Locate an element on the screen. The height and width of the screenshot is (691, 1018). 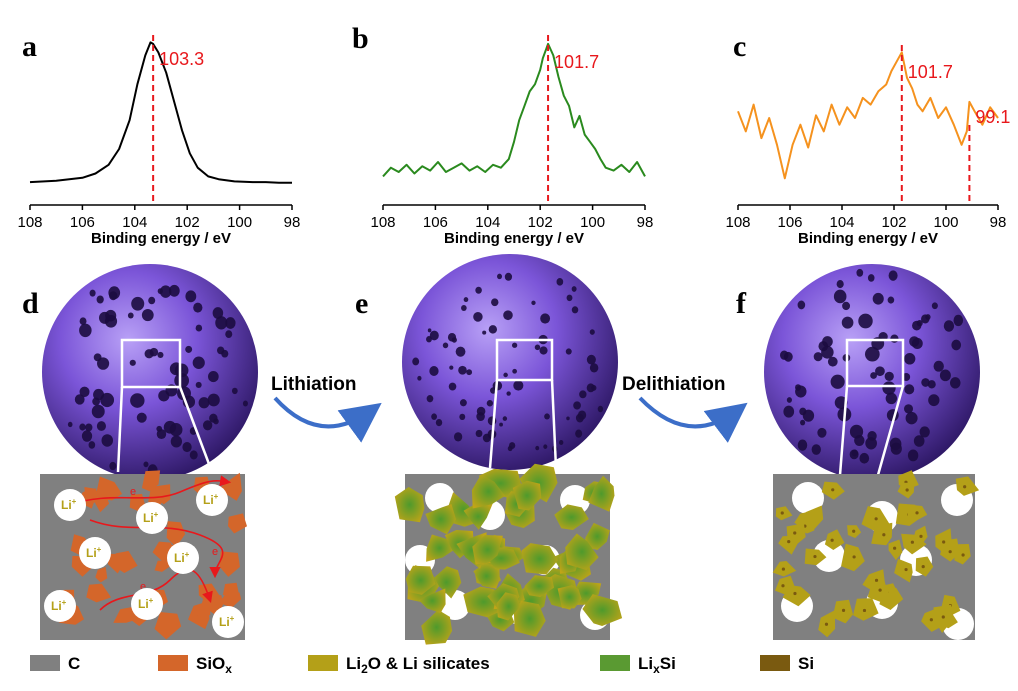
x-tick-label: 106 is located at coordinates (789, 222).